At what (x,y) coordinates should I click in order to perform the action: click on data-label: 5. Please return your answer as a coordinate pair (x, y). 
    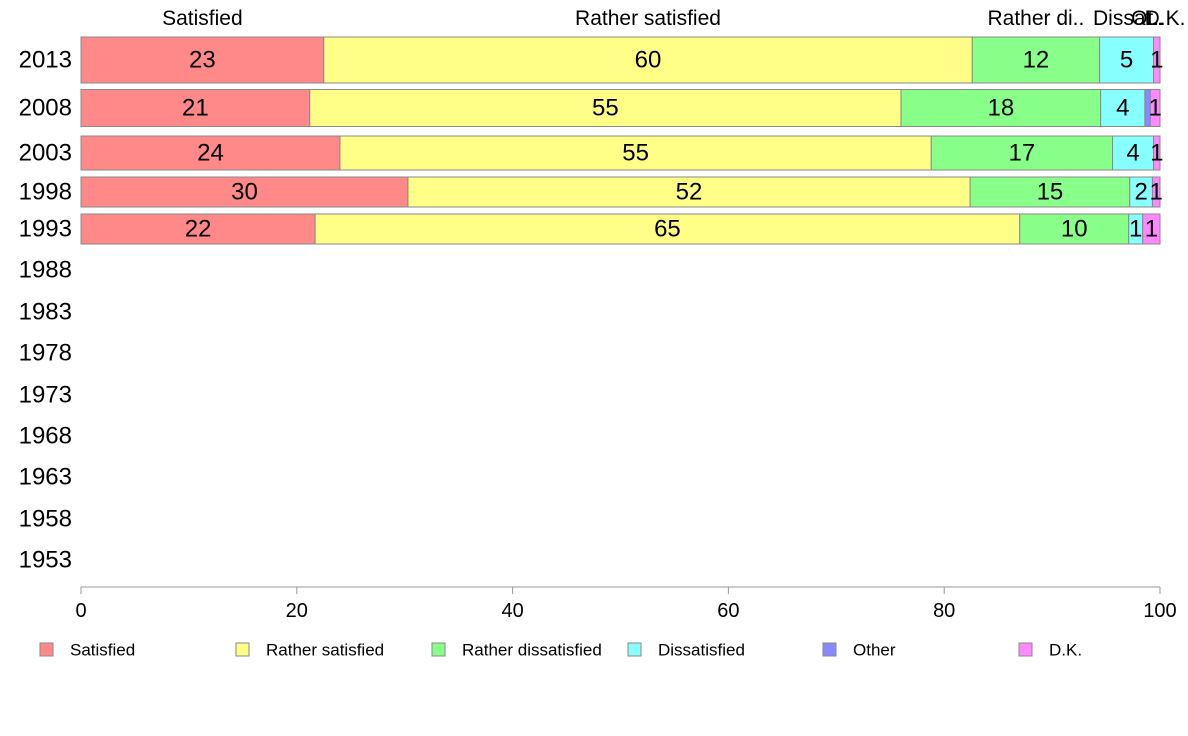
    Looking at the image, I should click on (1126, 60).